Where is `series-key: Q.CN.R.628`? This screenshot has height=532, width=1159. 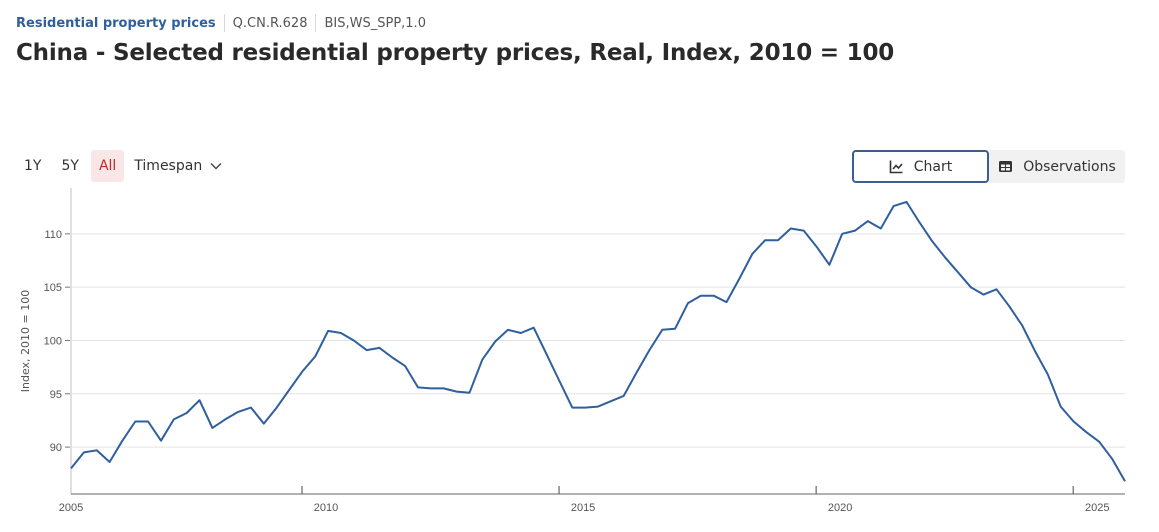
series-key: Q.CN.R.628 is located at coordinates (270, 23).